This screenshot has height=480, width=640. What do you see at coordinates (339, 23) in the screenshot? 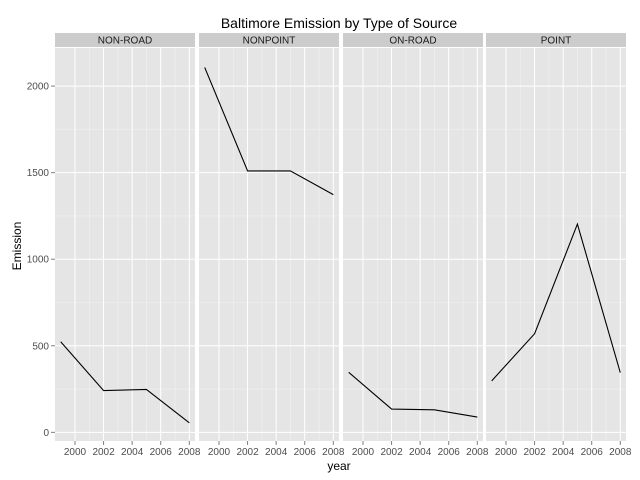
I see `chart-title: Baltimore Emission by Type of Source` at bounding box center [339, 23].